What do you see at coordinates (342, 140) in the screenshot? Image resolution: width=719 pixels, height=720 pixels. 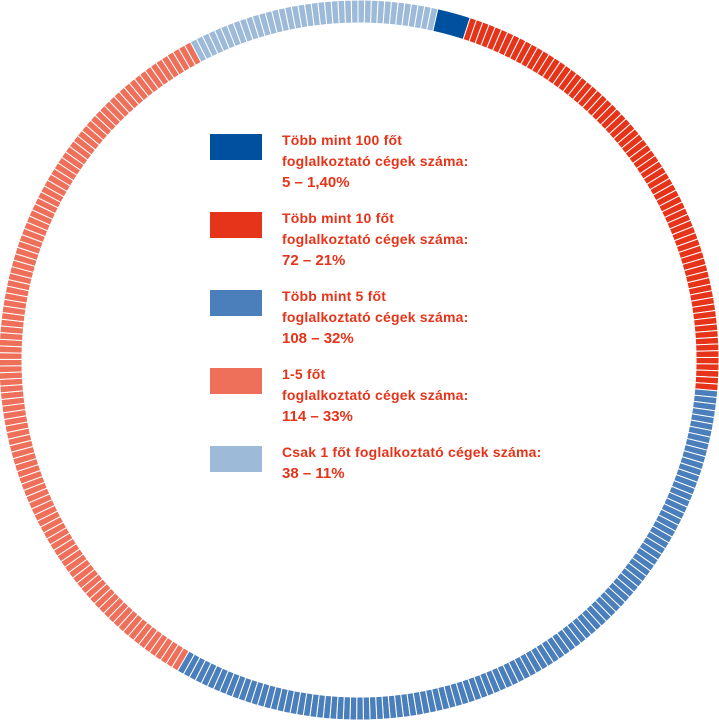 I see `legend-label-line: Több mint 100 főt` at bounding box center [342, 140].